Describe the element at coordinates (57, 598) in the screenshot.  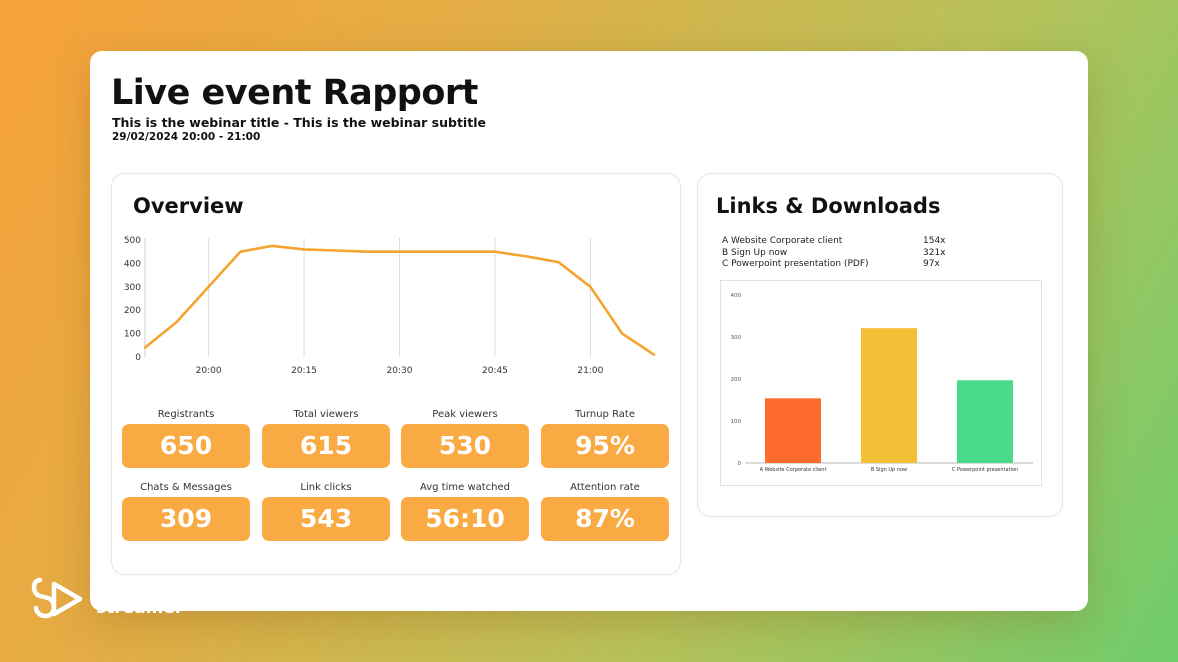
I see `live-streamer-logo-icon` at that location.